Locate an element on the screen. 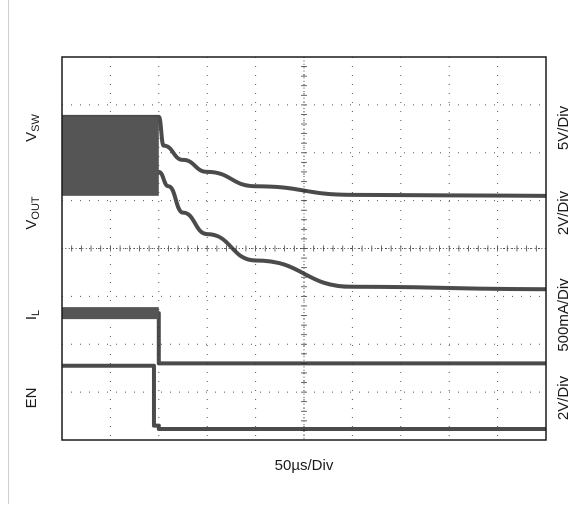 The width and height of the screenshot is (584, 506). trace-v-sw-switching-band is located at coordinates (110, 156).